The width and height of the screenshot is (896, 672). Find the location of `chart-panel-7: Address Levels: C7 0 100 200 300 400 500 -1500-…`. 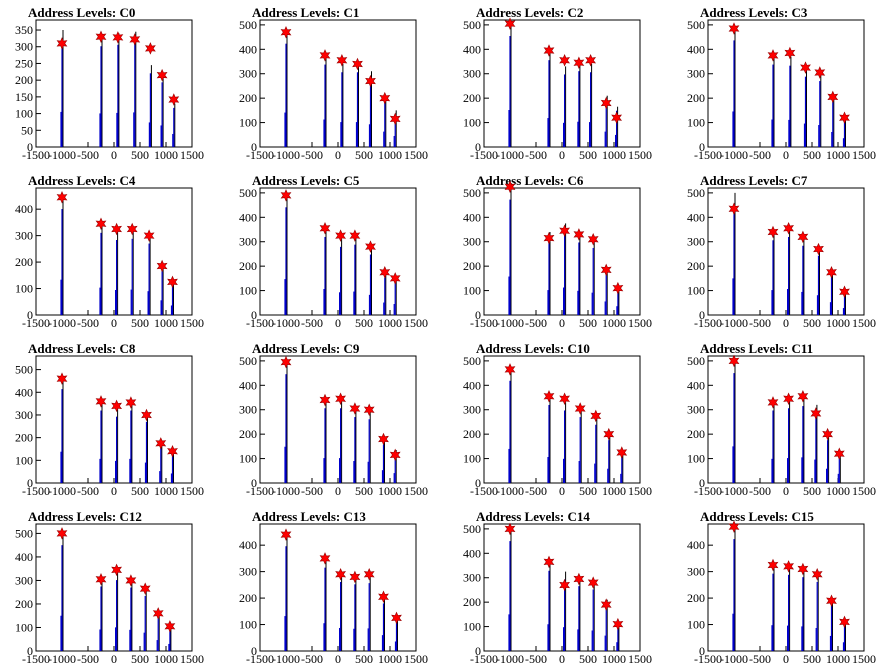

chart-panel-7: Address Levels: C7 0 100 200 300 400 500 -1500-… is located at coordinates (784, 252).